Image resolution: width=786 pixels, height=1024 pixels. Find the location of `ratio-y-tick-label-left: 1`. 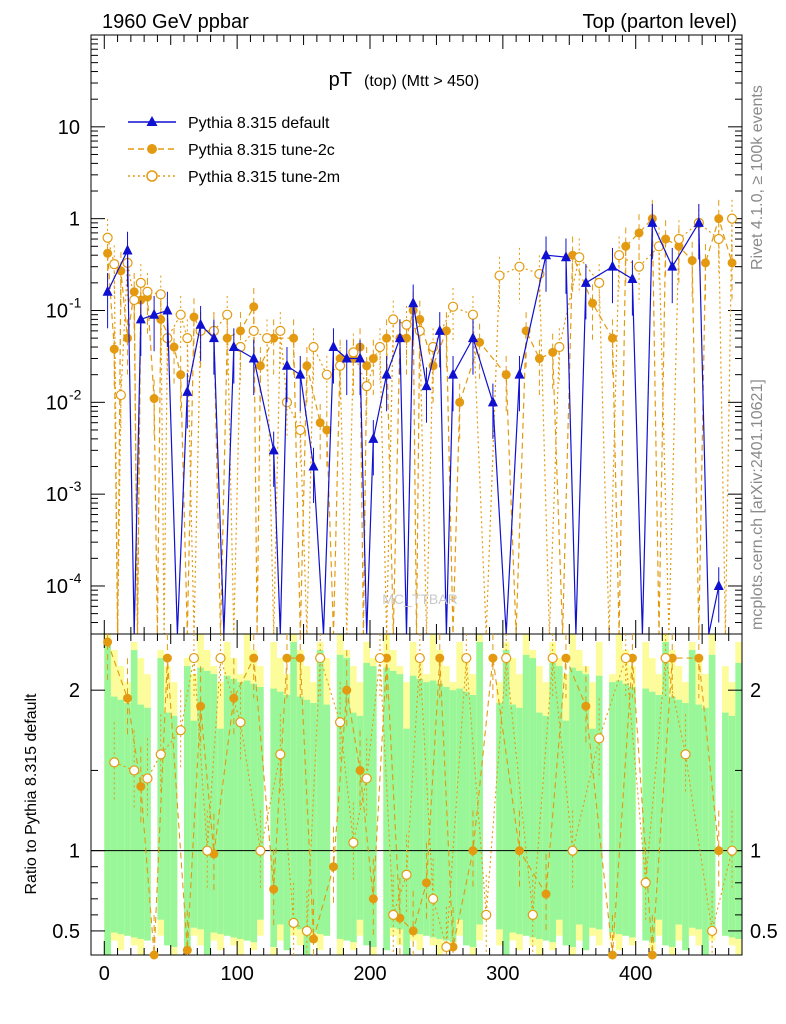

ratio-y-tick-label-left: 1 is located at coordinates (74, 852).